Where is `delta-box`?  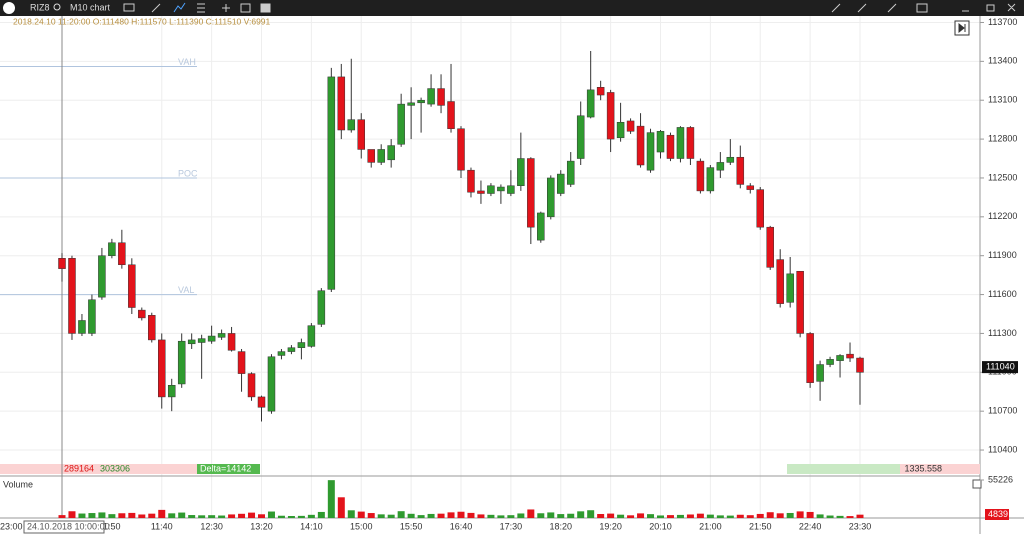 delta-box is located at coordinates (228, 469).